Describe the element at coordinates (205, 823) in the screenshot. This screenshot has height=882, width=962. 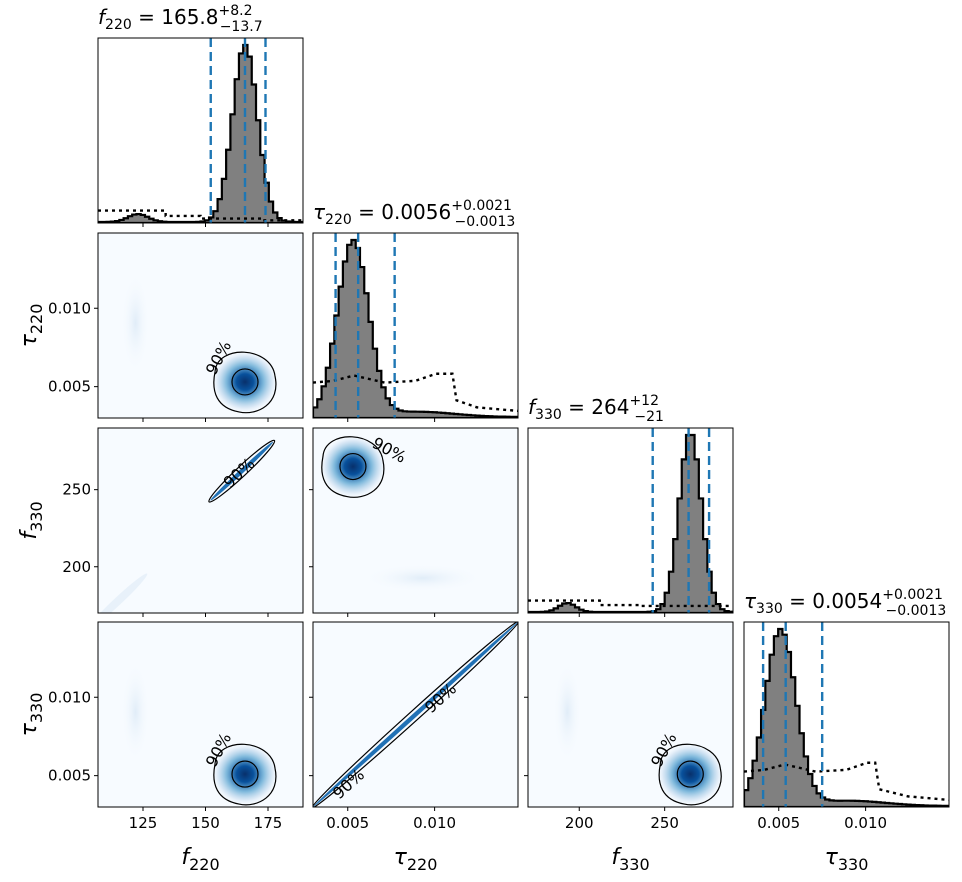
I see `x-tick-label: 150` at that location.